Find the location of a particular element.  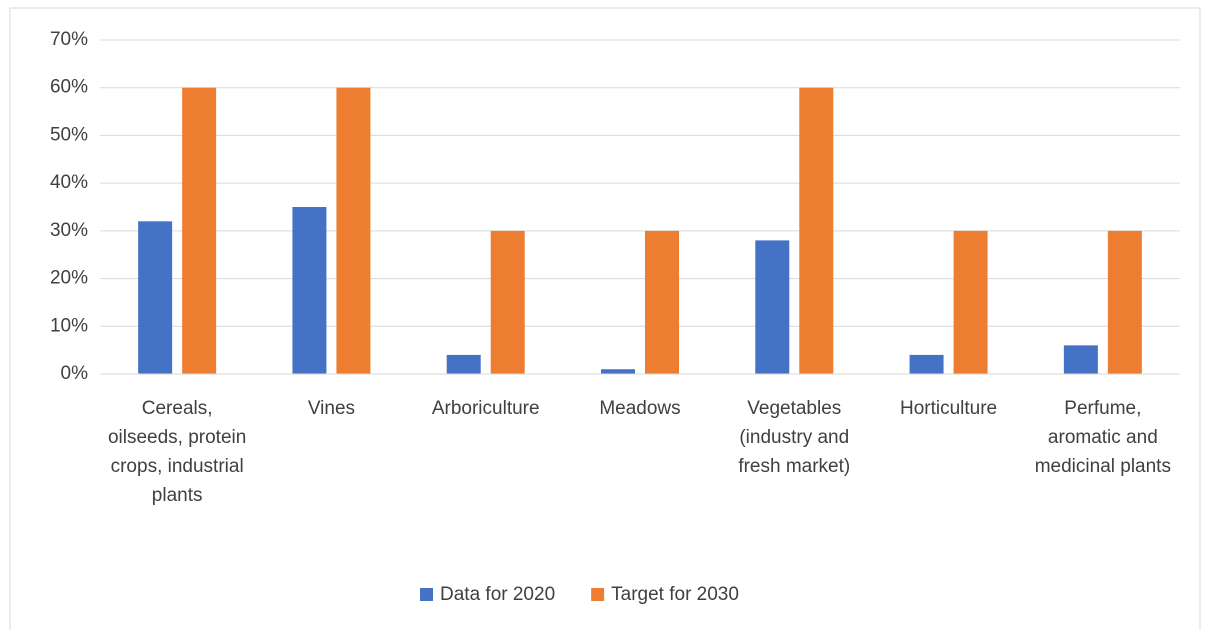

legend-label: Target for 2030 is located at coordinates (675, 594).